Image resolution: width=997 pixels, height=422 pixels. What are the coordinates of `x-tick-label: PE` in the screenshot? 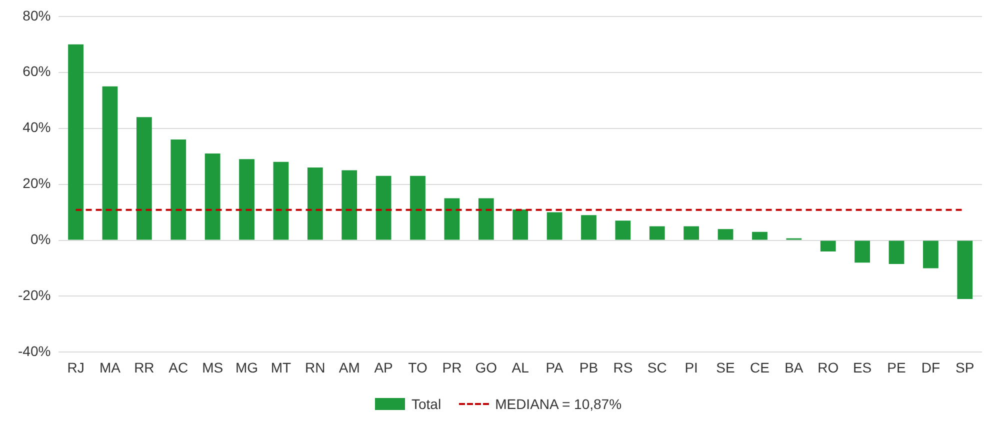 It's located at (896, 367).